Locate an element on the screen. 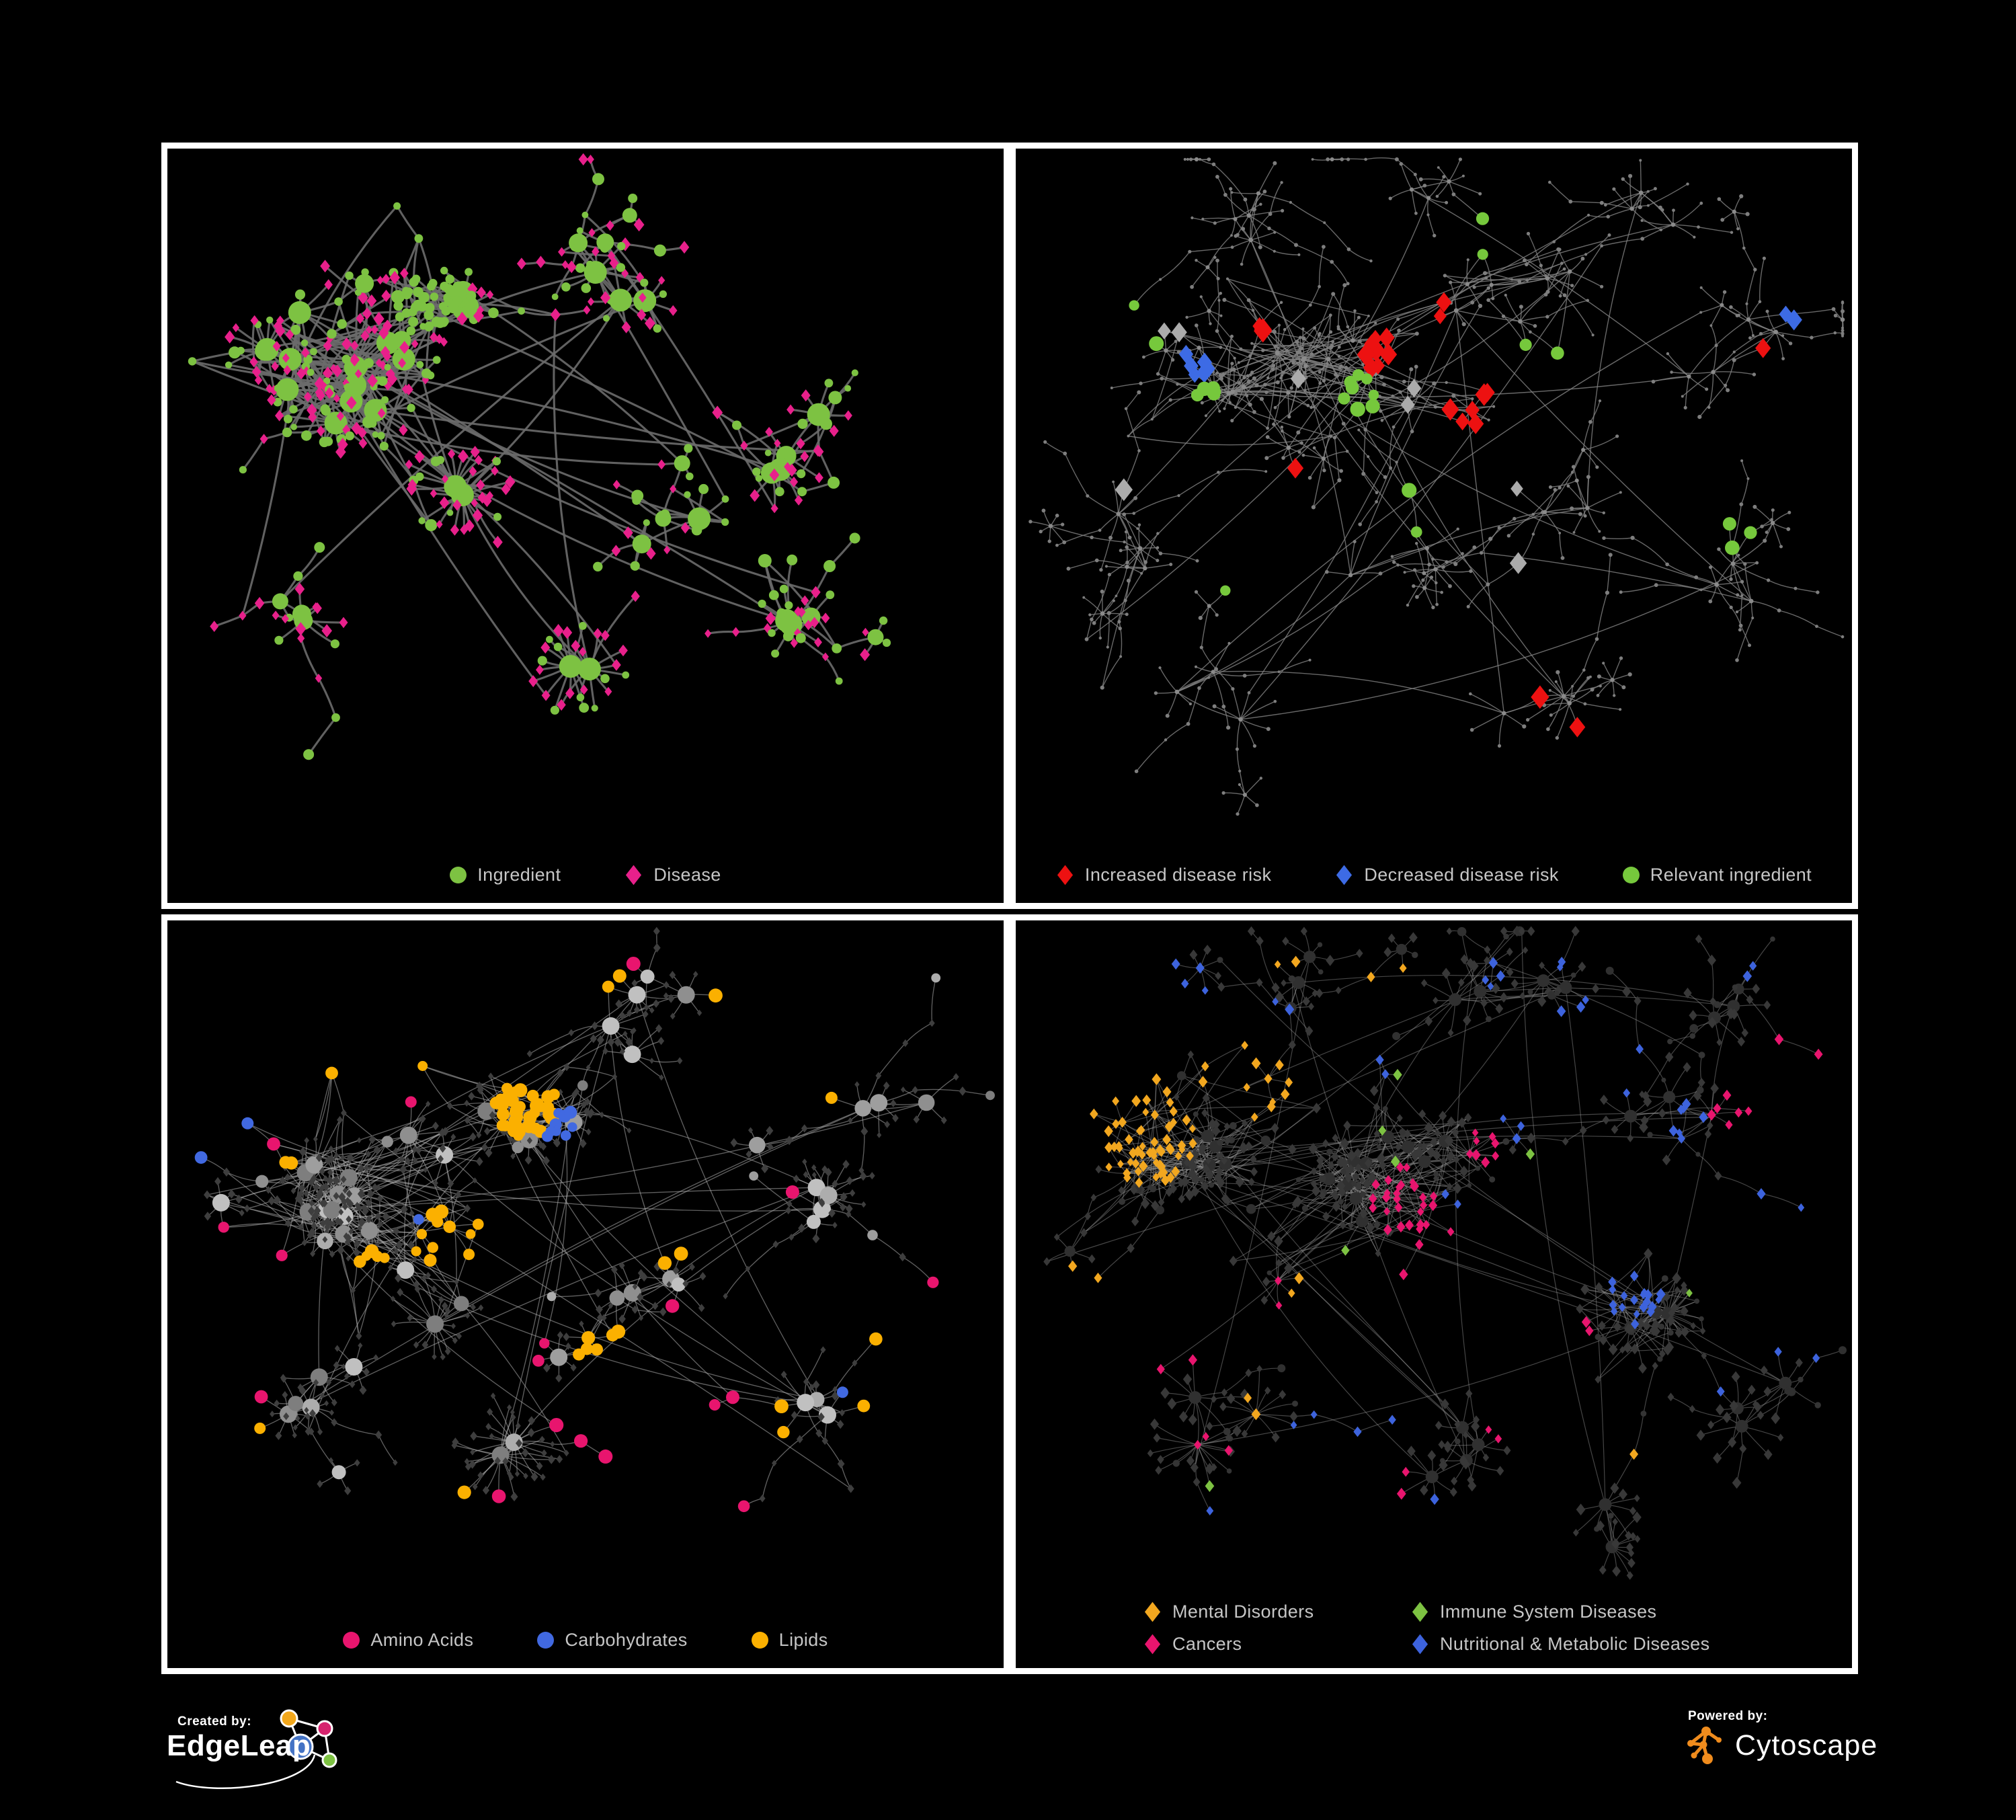  legend-label-immune-diseases: Immune System Diseases is located at coordinates (1548, 1611).